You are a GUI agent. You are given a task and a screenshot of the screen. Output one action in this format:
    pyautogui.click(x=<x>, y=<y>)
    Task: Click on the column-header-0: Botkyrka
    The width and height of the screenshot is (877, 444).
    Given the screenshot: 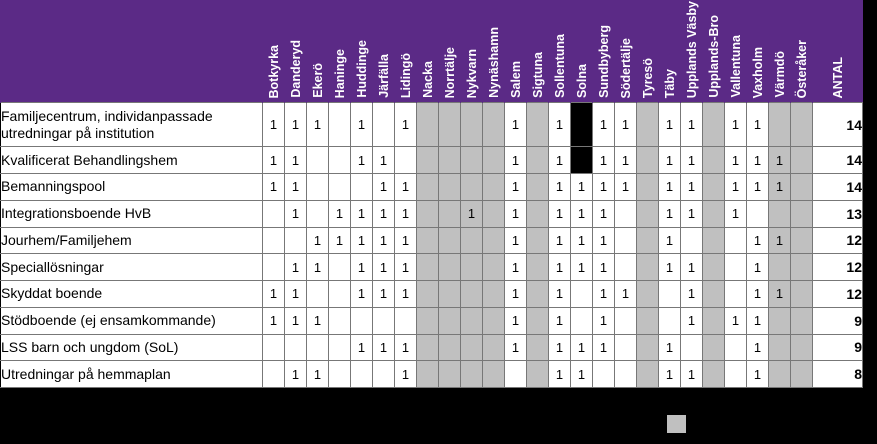 What is the action you would take?
    pyautogui.click(x=273, y=51)
    